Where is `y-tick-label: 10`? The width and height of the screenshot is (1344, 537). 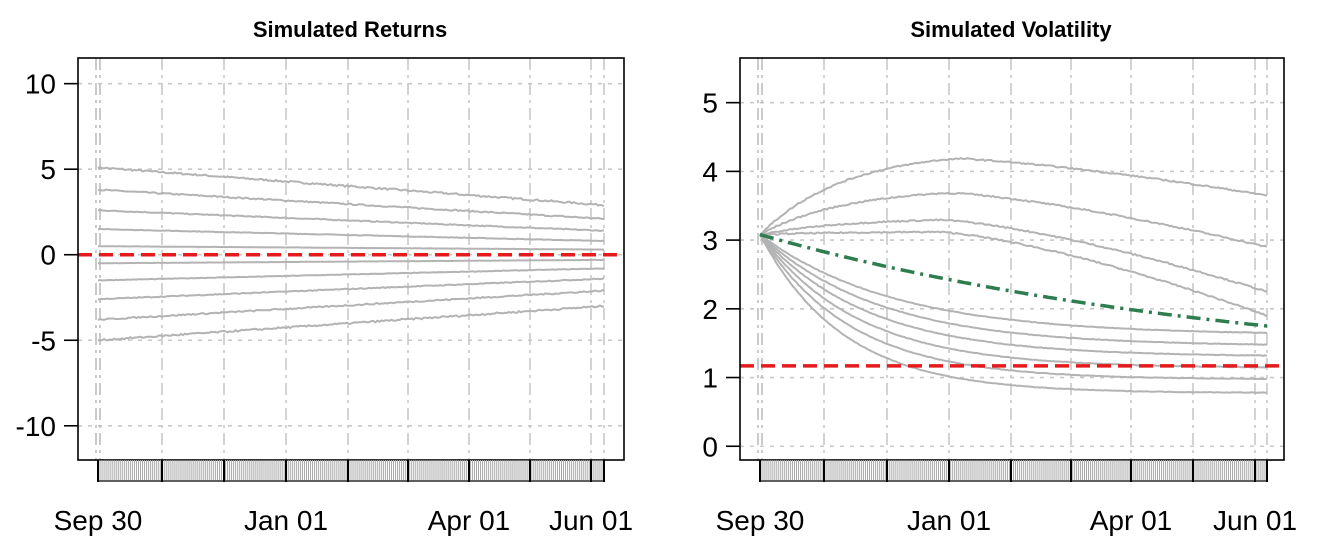
y-tick-label: 10 is located at coordinates (40, 84).